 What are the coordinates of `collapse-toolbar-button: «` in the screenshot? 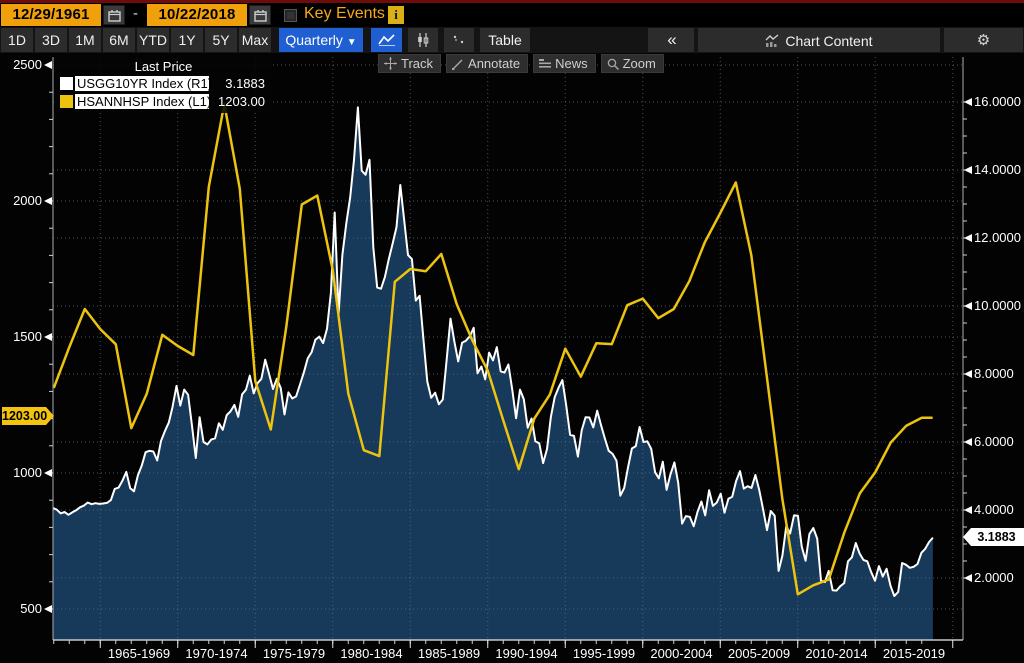 It's located at (671, 40).